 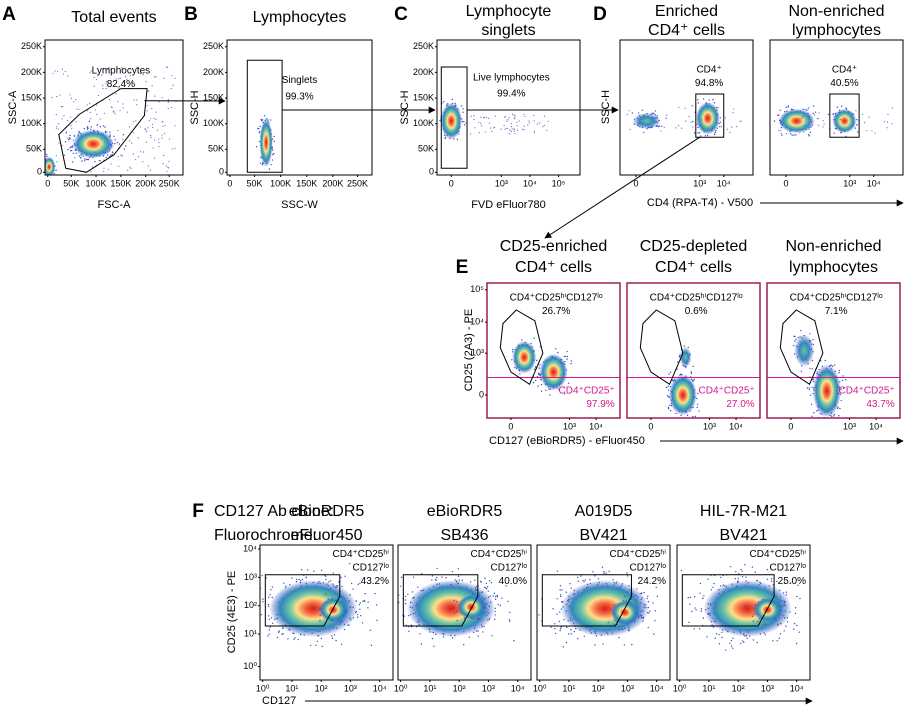 I want to click on gate-label: 99.3%, so click(x=299, y=96).